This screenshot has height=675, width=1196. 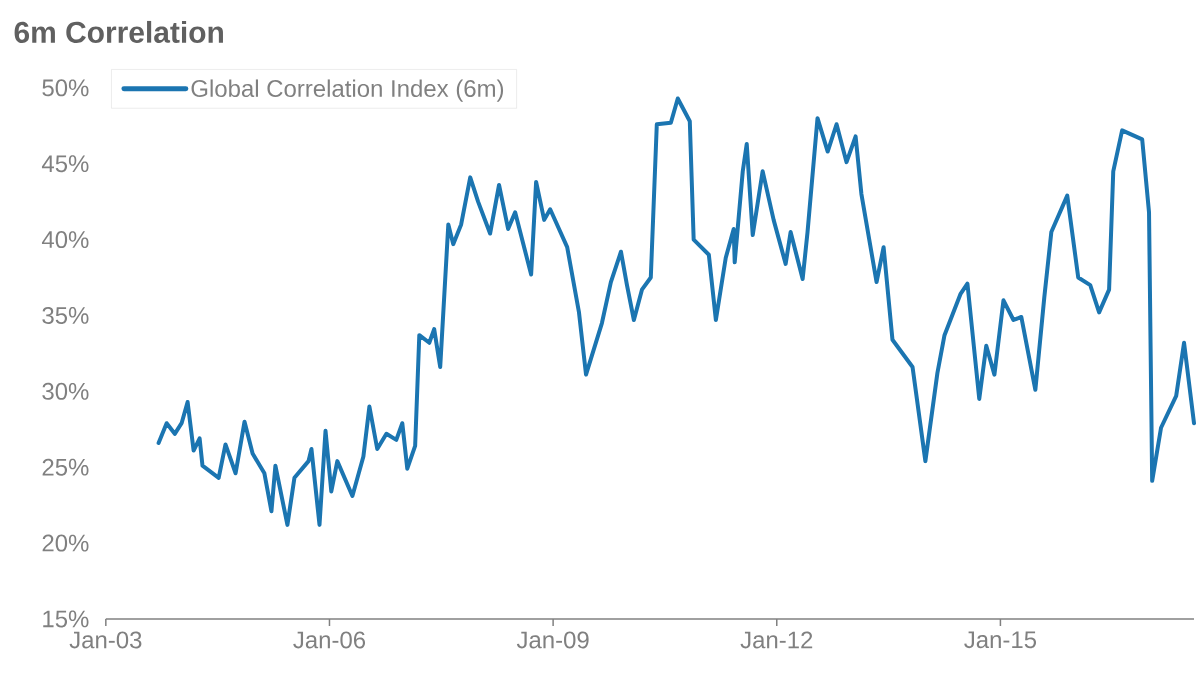 What do you see at coordinates (347, 90) in the screenshot?
I see `legend-label: Global Correlation Index (6m)` at bounding box center [347, 90].